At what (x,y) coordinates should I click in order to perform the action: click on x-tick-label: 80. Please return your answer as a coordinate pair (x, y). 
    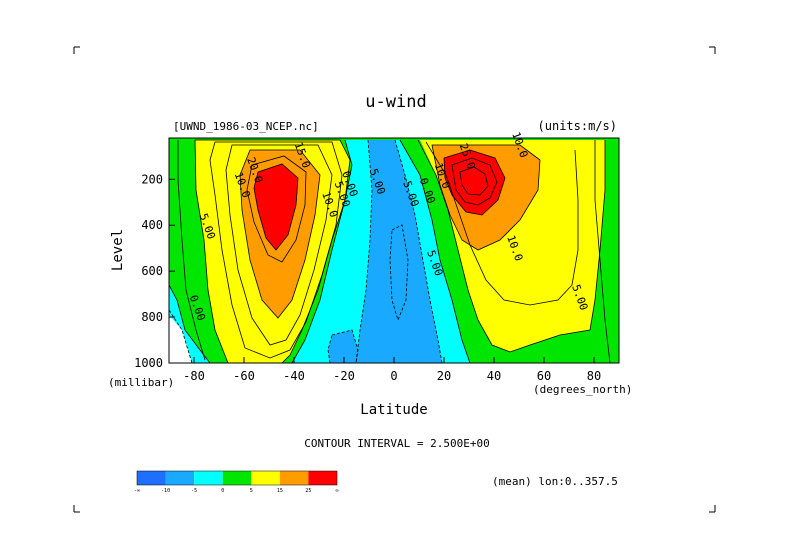
    Looking at the image, I should click on (594, 376).